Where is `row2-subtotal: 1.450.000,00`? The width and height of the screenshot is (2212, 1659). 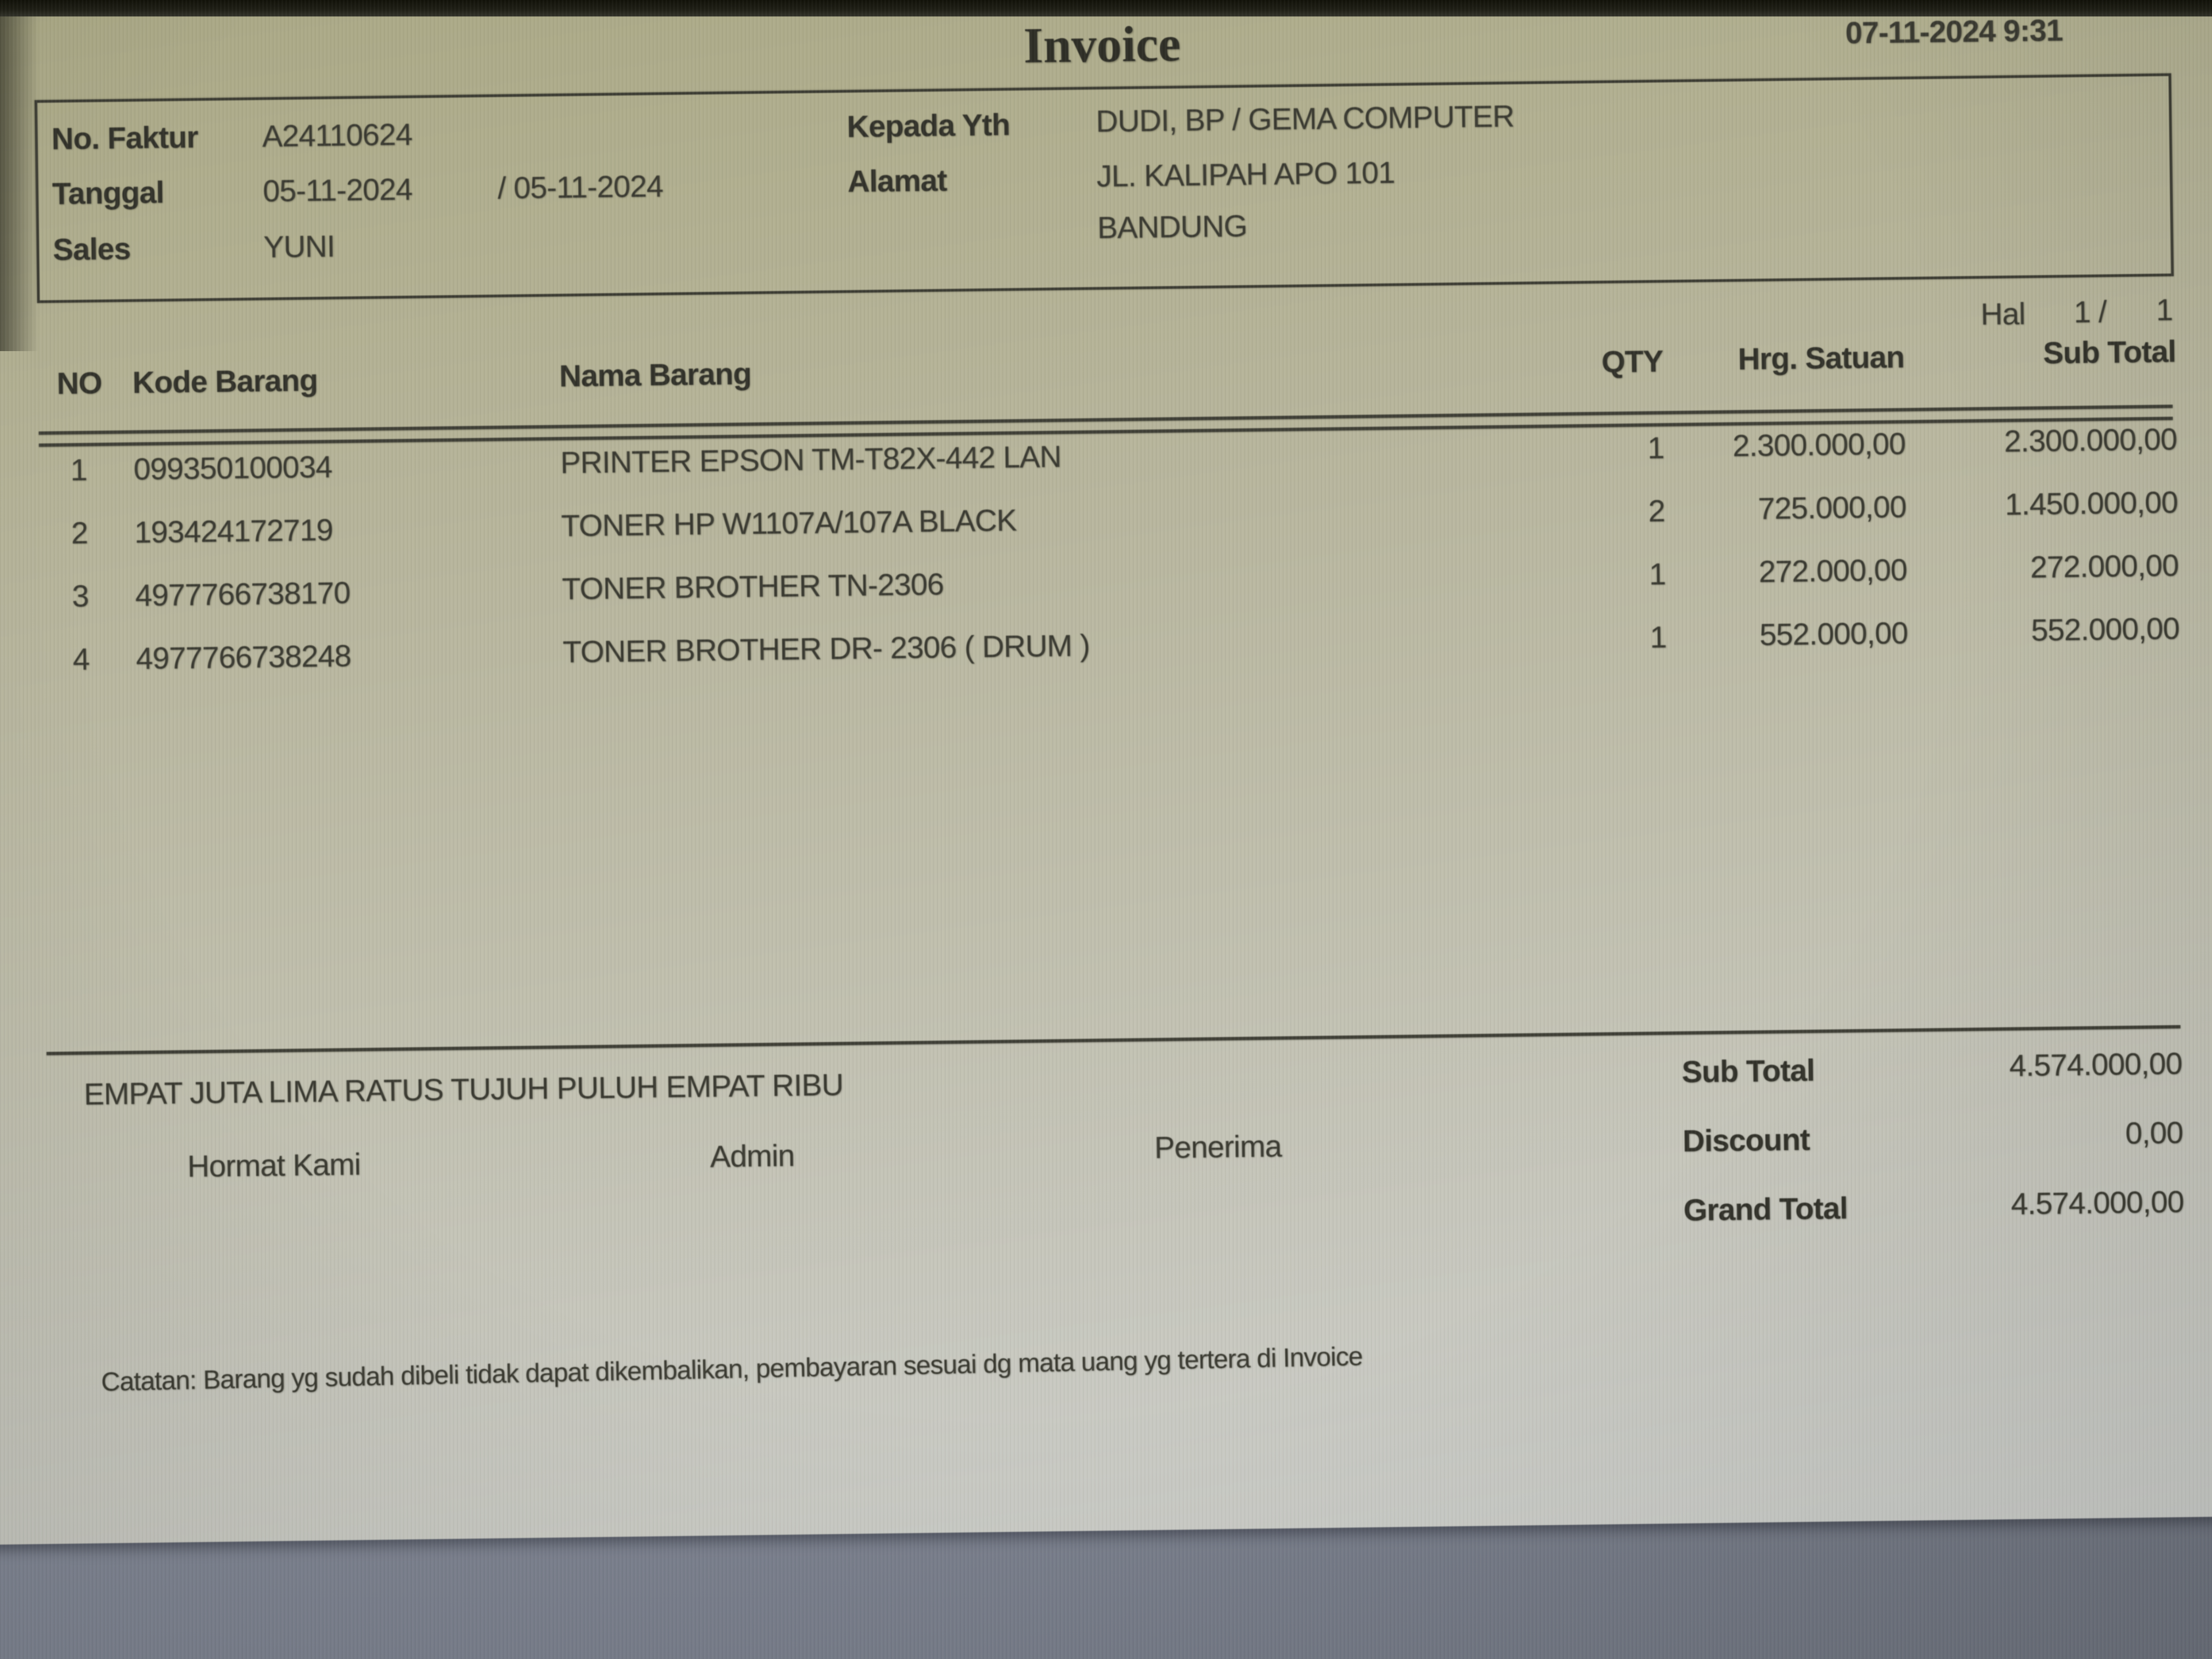 row2-subtotal: 1.450.000,00 is located at coordinates (2091, 503).